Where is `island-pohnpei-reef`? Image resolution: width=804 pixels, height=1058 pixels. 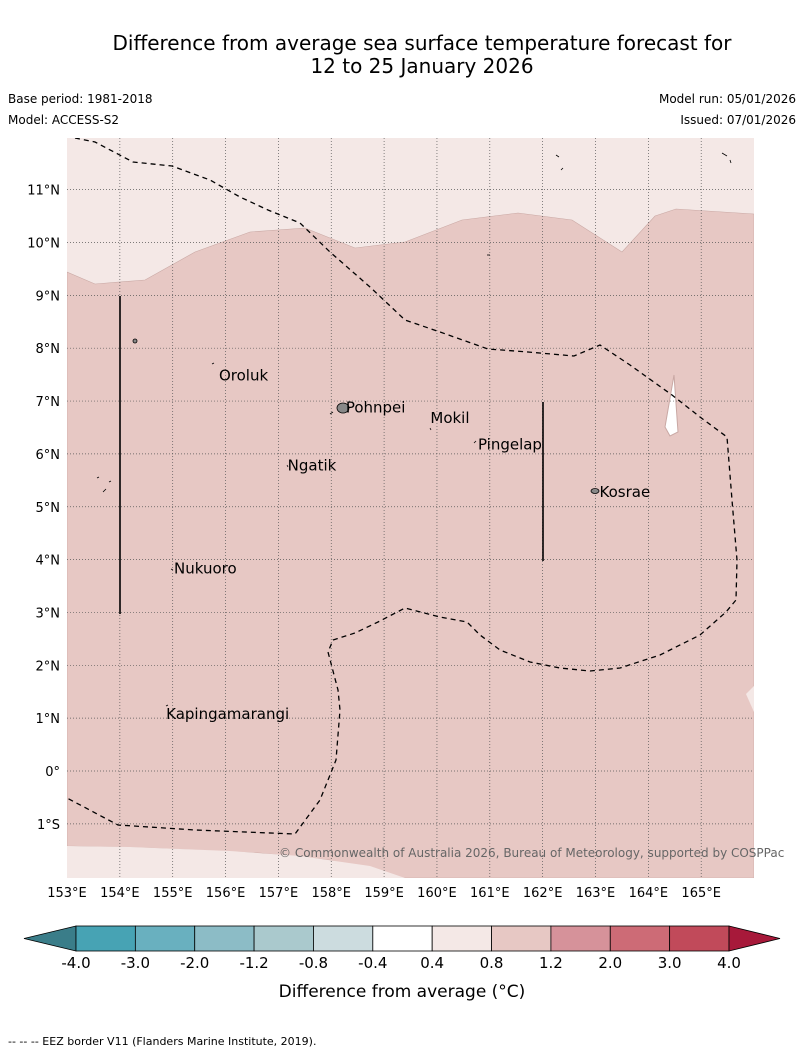 island-pohnpei-reef is located at coordinates (331, 413).